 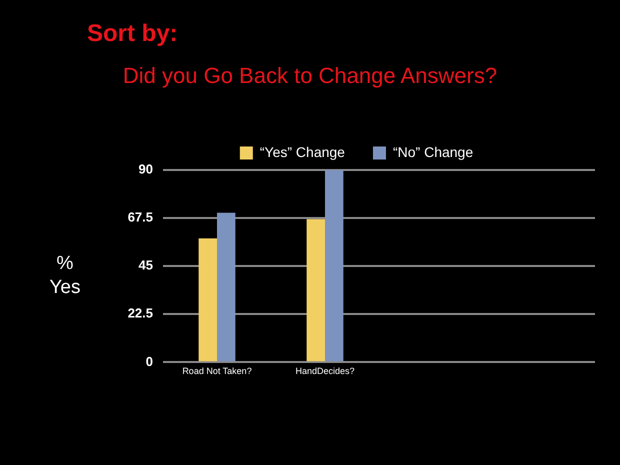 What do you see at coordinates (217, 371) in the screenshot?
I see `x-tick-label: Road Not Taken?` at bounding box center [217, 371].